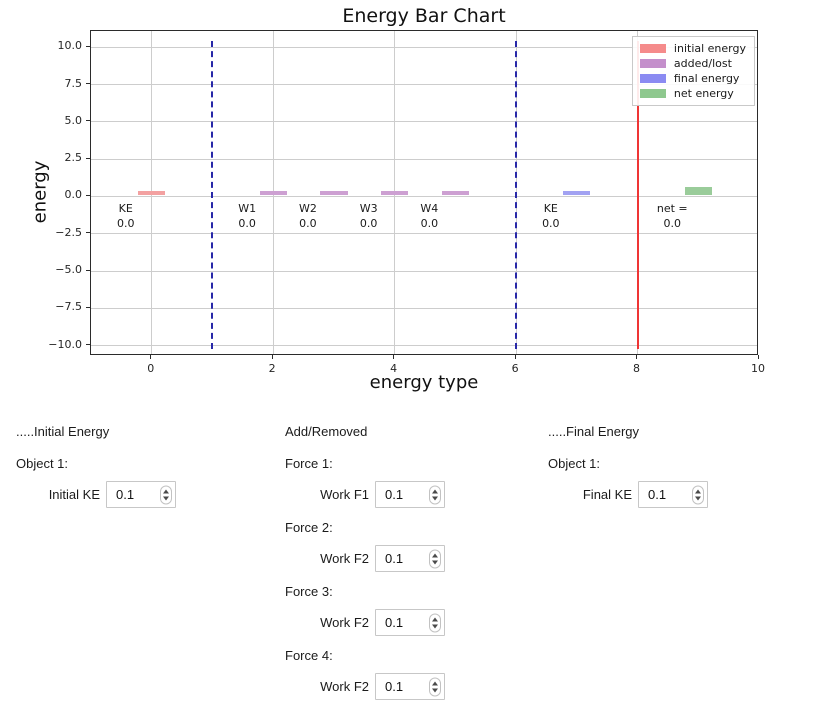  I want to click on y-tick-label: 5.0, so click(73, 120).